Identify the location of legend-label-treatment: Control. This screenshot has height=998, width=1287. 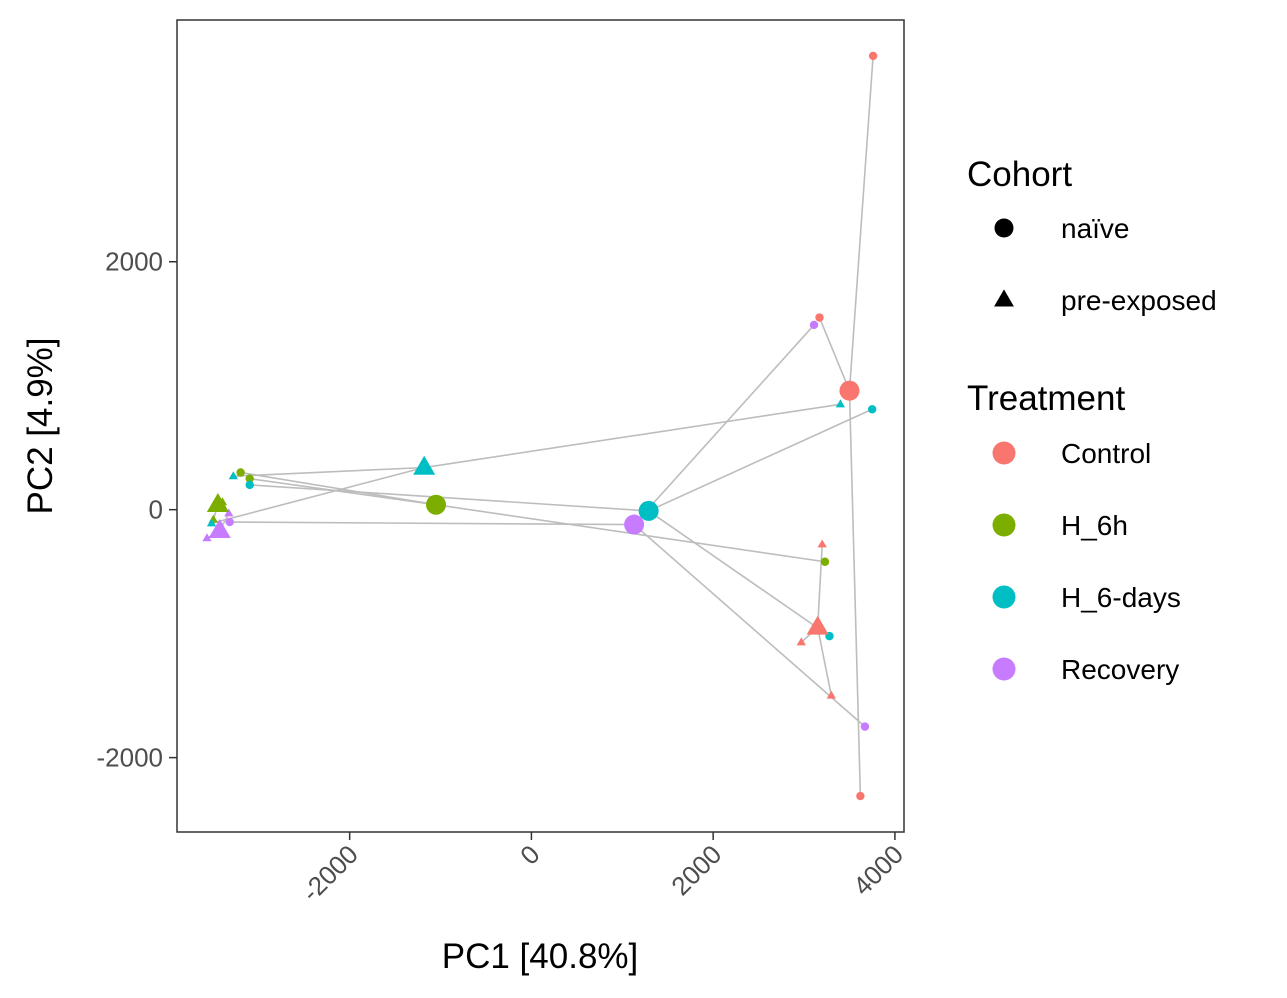
(1106, 453).